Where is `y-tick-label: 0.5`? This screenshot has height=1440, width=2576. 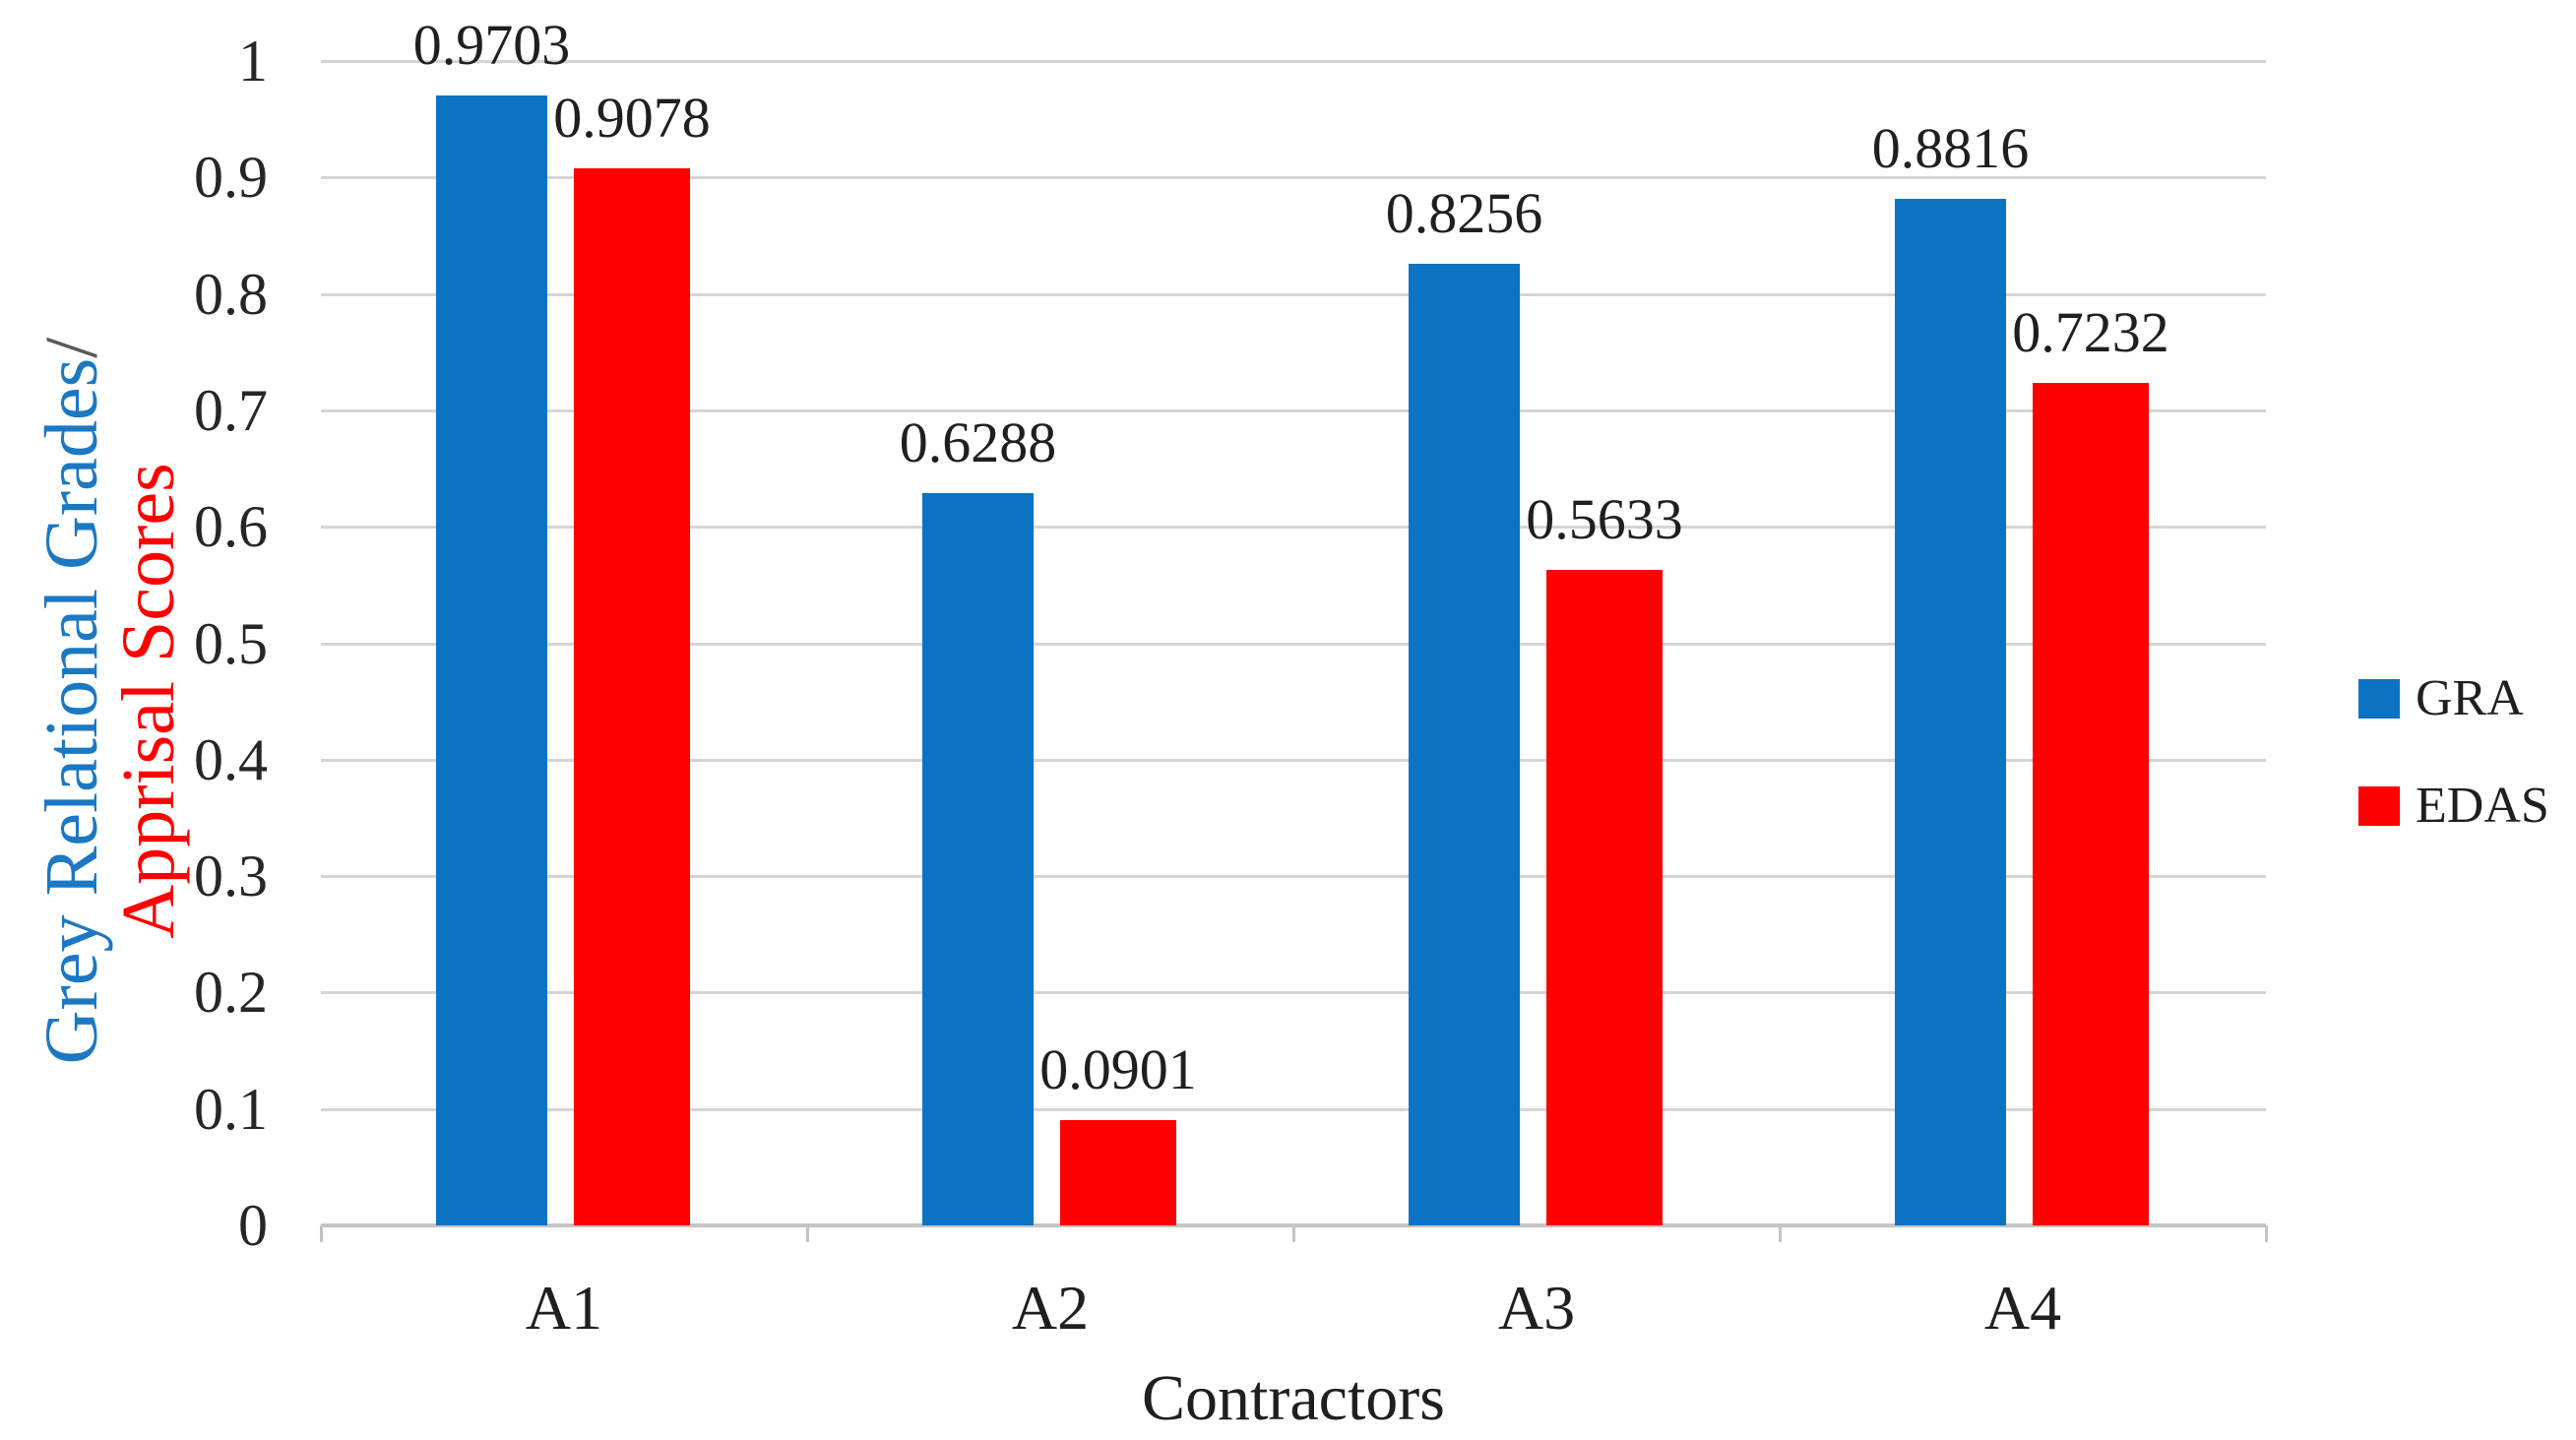 y-tick-label: 0.5 is located at coordinates (231, 643).